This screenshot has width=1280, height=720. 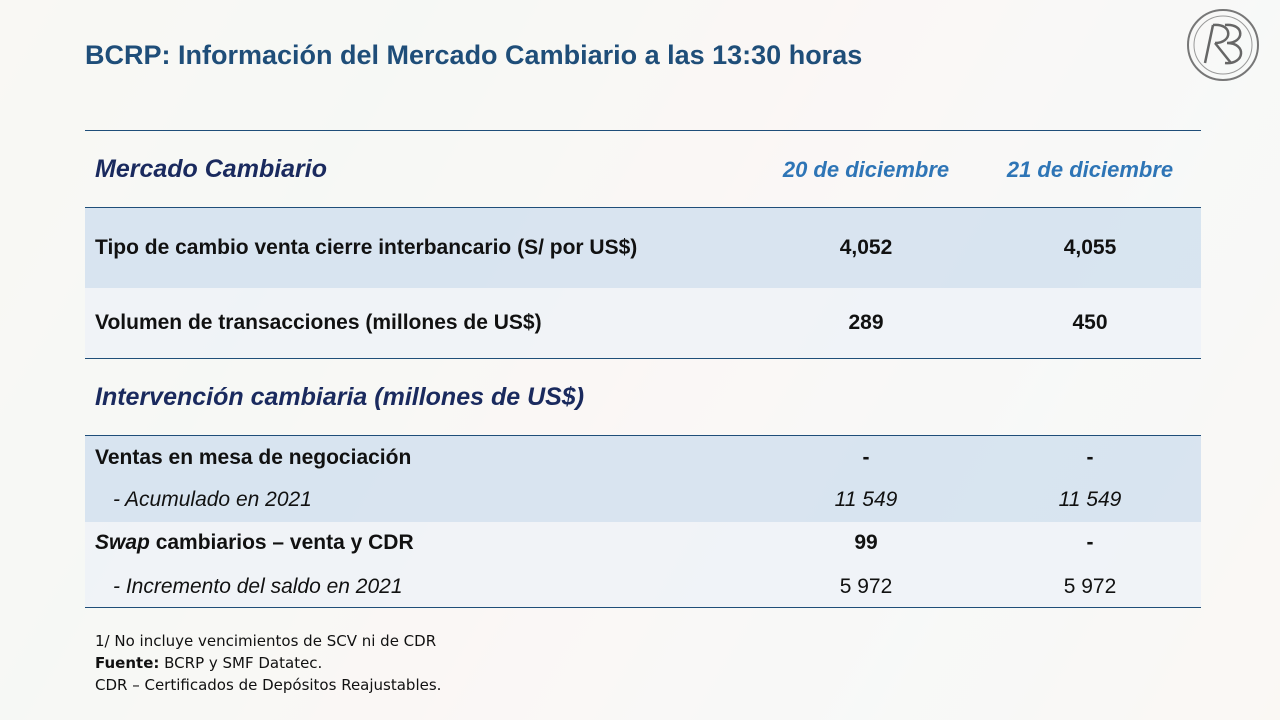 I want to click on logo, so click(x=1223, y=45).